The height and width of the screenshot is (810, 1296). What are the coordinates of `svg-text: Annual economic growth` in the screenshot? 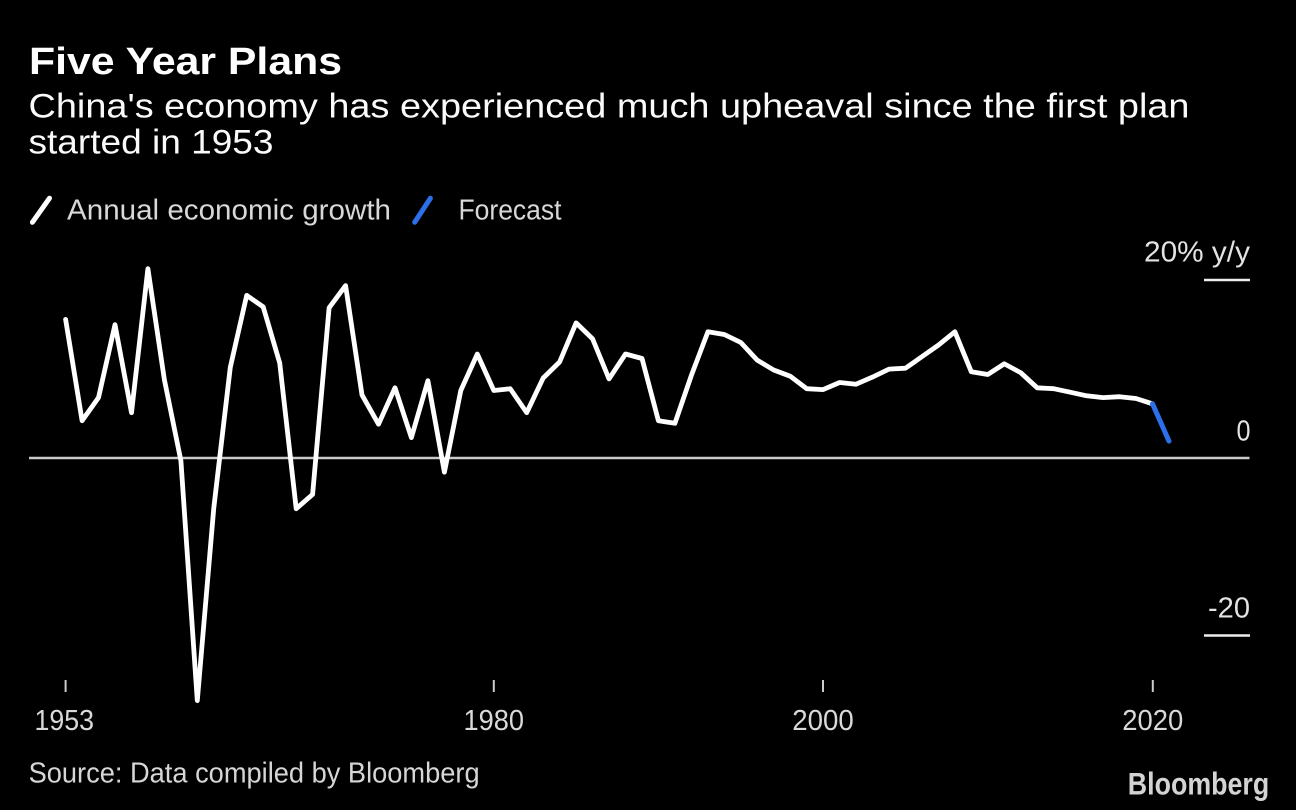 It's located at (229, 210).